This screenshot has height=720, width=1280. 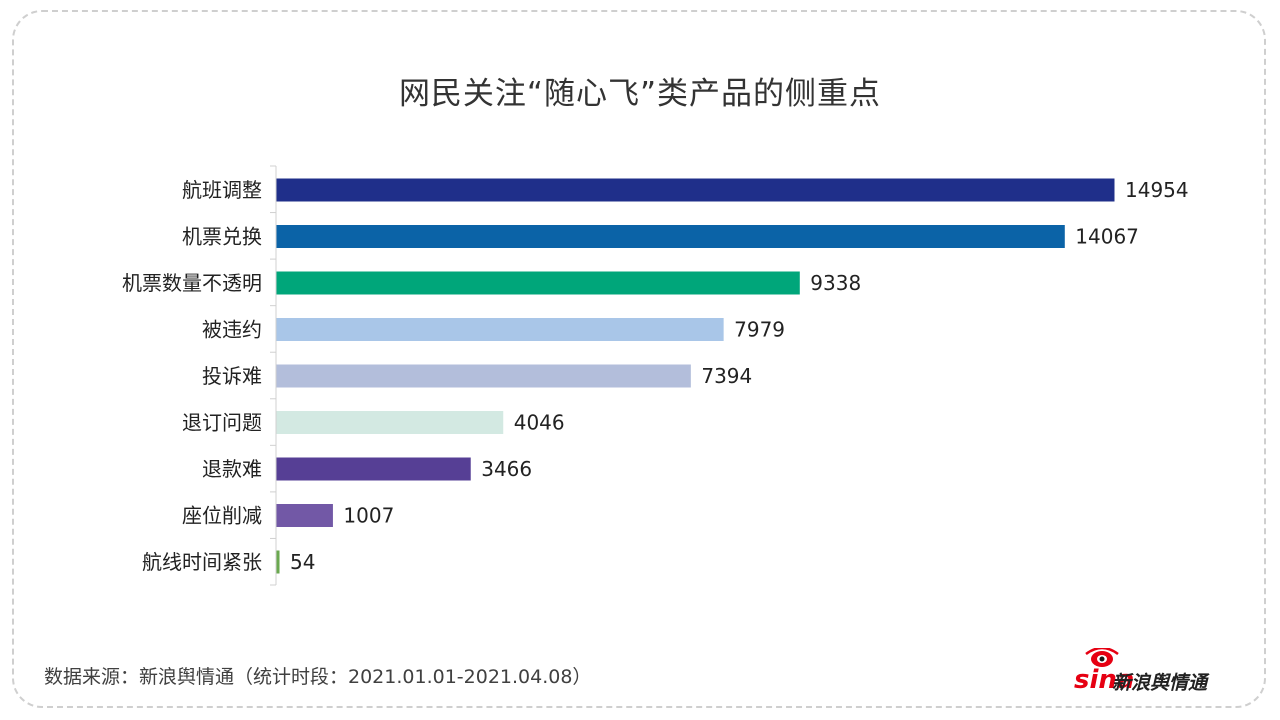 What do you see at coordinates (192, 283) in the screenshot?
I see `category-label: 机票数量不透明` at bounding box center [192, 283].